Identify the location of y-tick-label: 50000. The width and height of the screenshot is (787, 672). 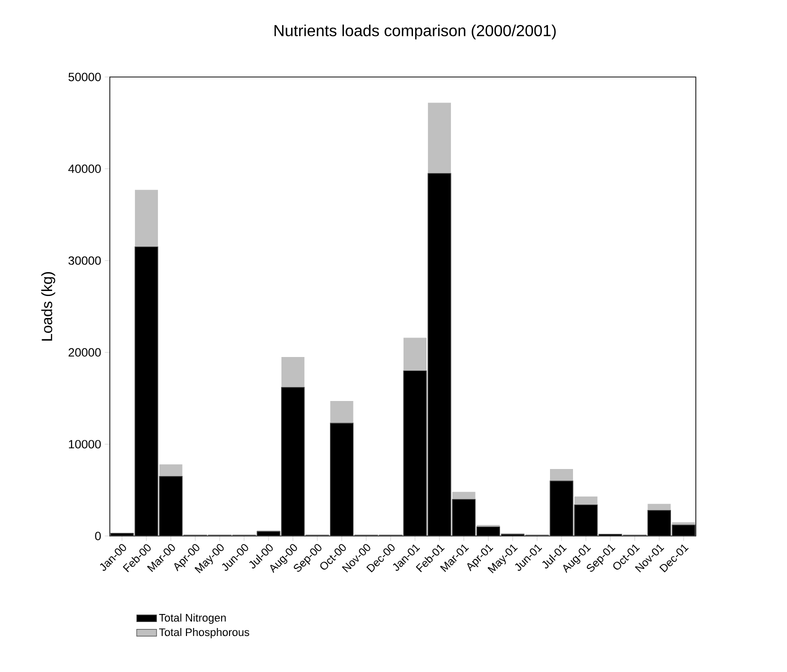
(84, 77).